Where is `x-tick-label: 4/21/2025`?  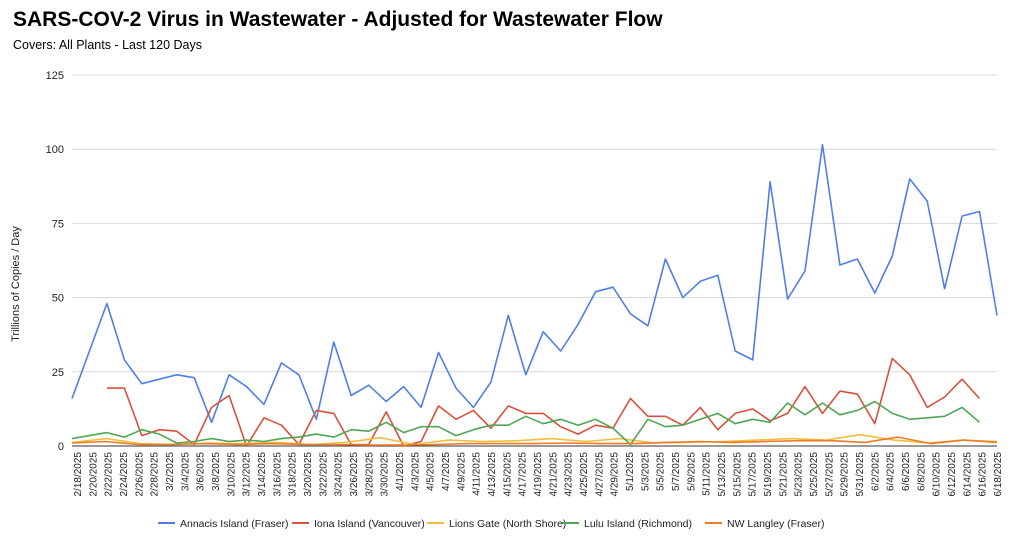 x-tick-label: 4/21/2025 is located at coordinates (553, 474).